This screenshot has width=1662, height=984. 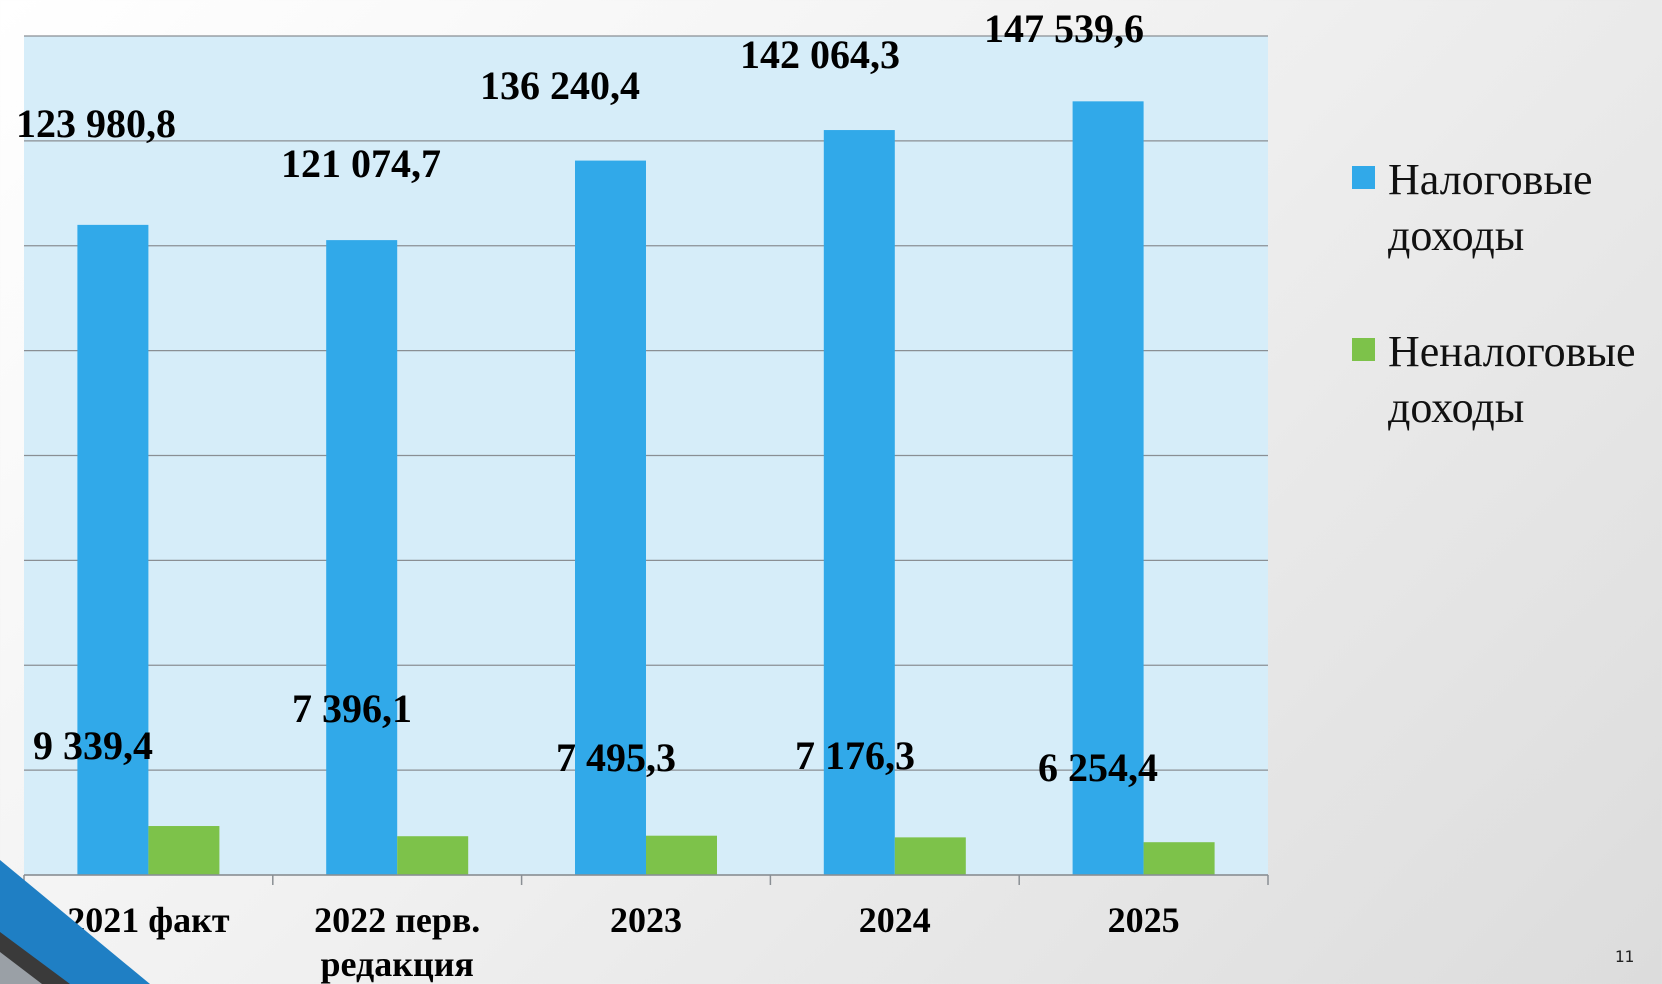 I want to click on x-tick-label-line: 2024, so click(x=895, y=920).